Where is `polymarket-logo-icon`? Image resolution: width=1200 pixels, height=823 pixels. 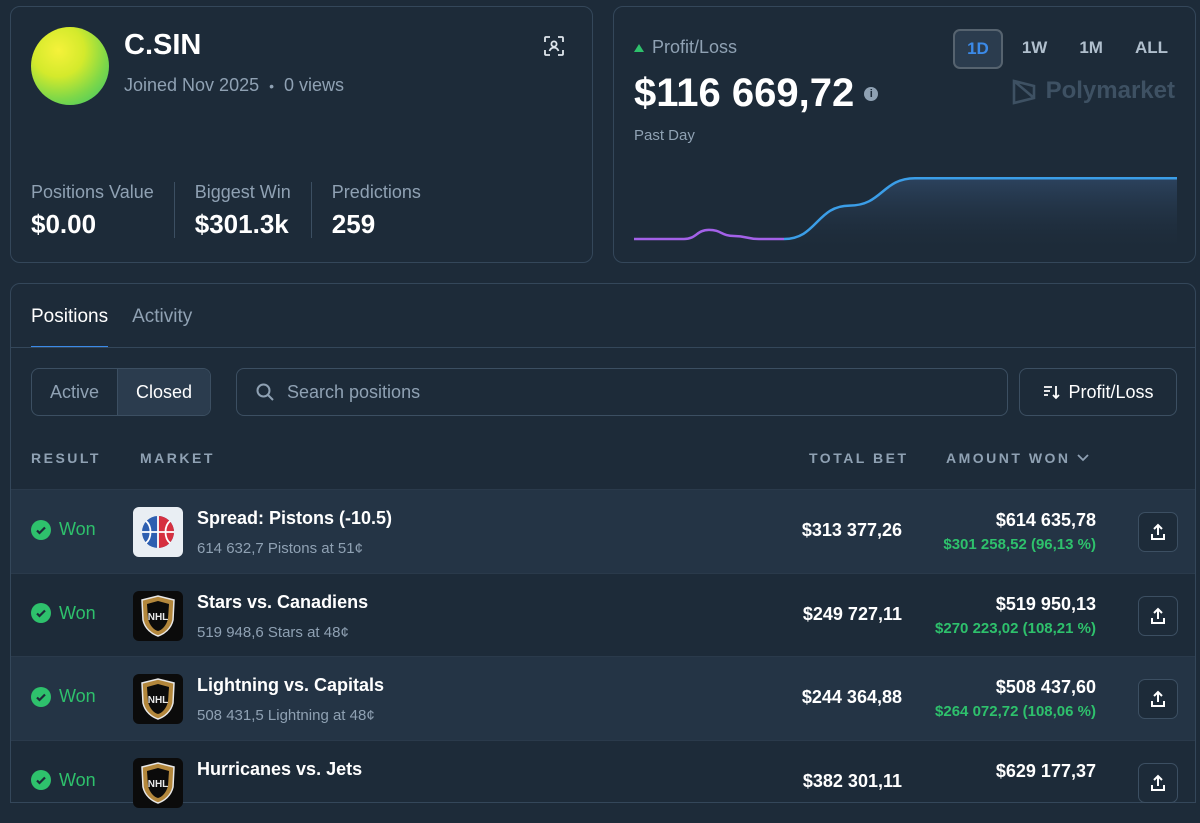
polymarket-logo-icon is located at coordinates (1024, 91).